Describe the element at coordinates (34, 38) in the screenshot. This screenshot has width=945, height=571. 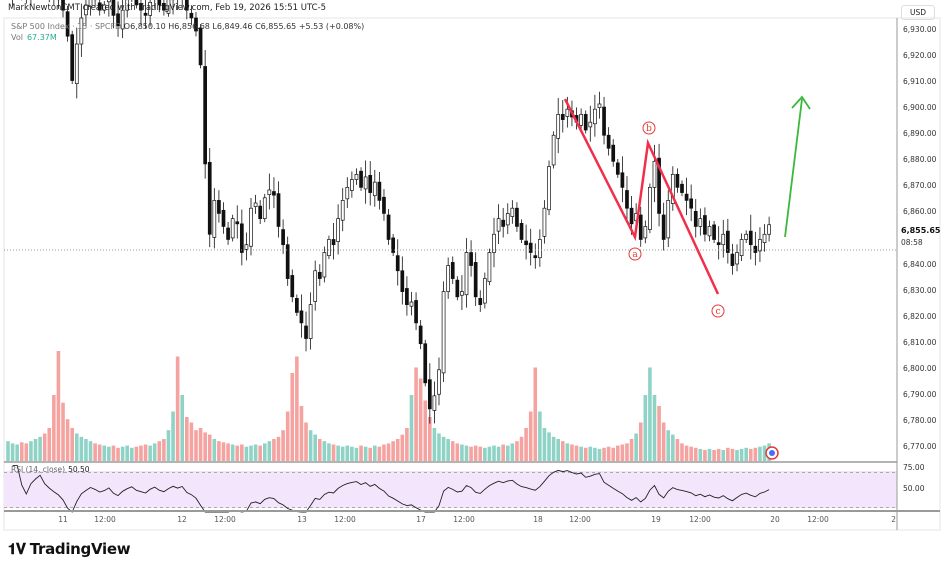
I see `volume-legend: Vol 67.37M` at that location.